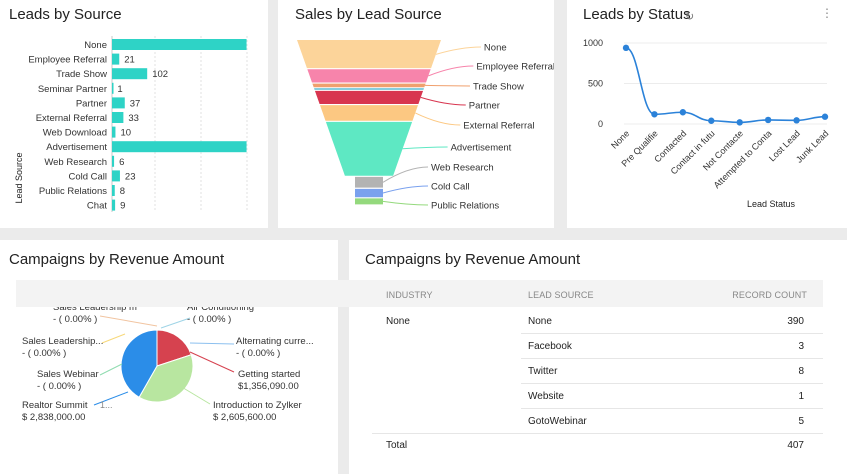 Image resolution: width=847 pixels, height=474 pixels. What do you see at coordinates (130, 176) in the screenshot?
I see `data-label: 23` at bounding box center [130, 176].